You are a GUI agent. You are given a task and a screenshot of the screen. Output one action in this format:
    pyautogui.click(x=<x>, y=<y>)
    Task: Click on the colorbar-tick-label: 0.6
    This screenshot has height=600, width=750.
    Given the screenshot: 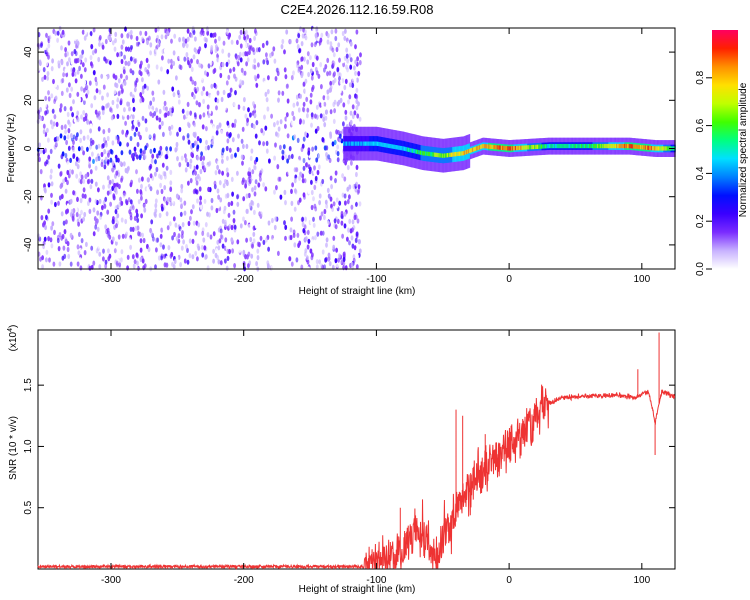 What is the action you would take?
    pyautogui.click(x=700, y=125)
    